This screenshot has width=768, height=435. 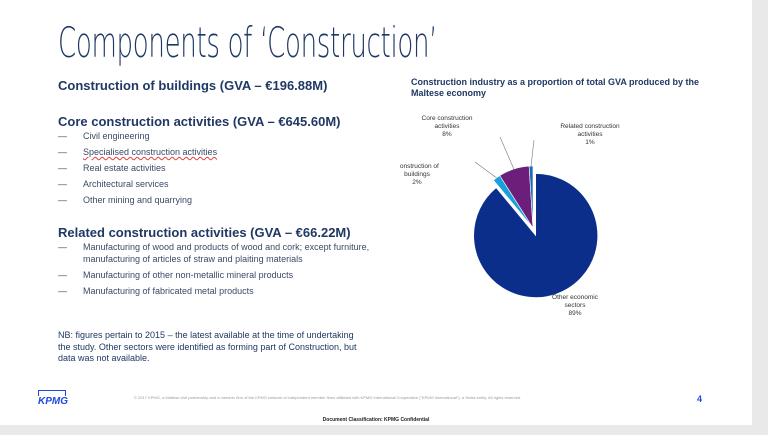 What do you see at coordinates (220, 153) in the screenshot?
I see `list-item: Specialised construction activities` at bounding box center [220, 153].